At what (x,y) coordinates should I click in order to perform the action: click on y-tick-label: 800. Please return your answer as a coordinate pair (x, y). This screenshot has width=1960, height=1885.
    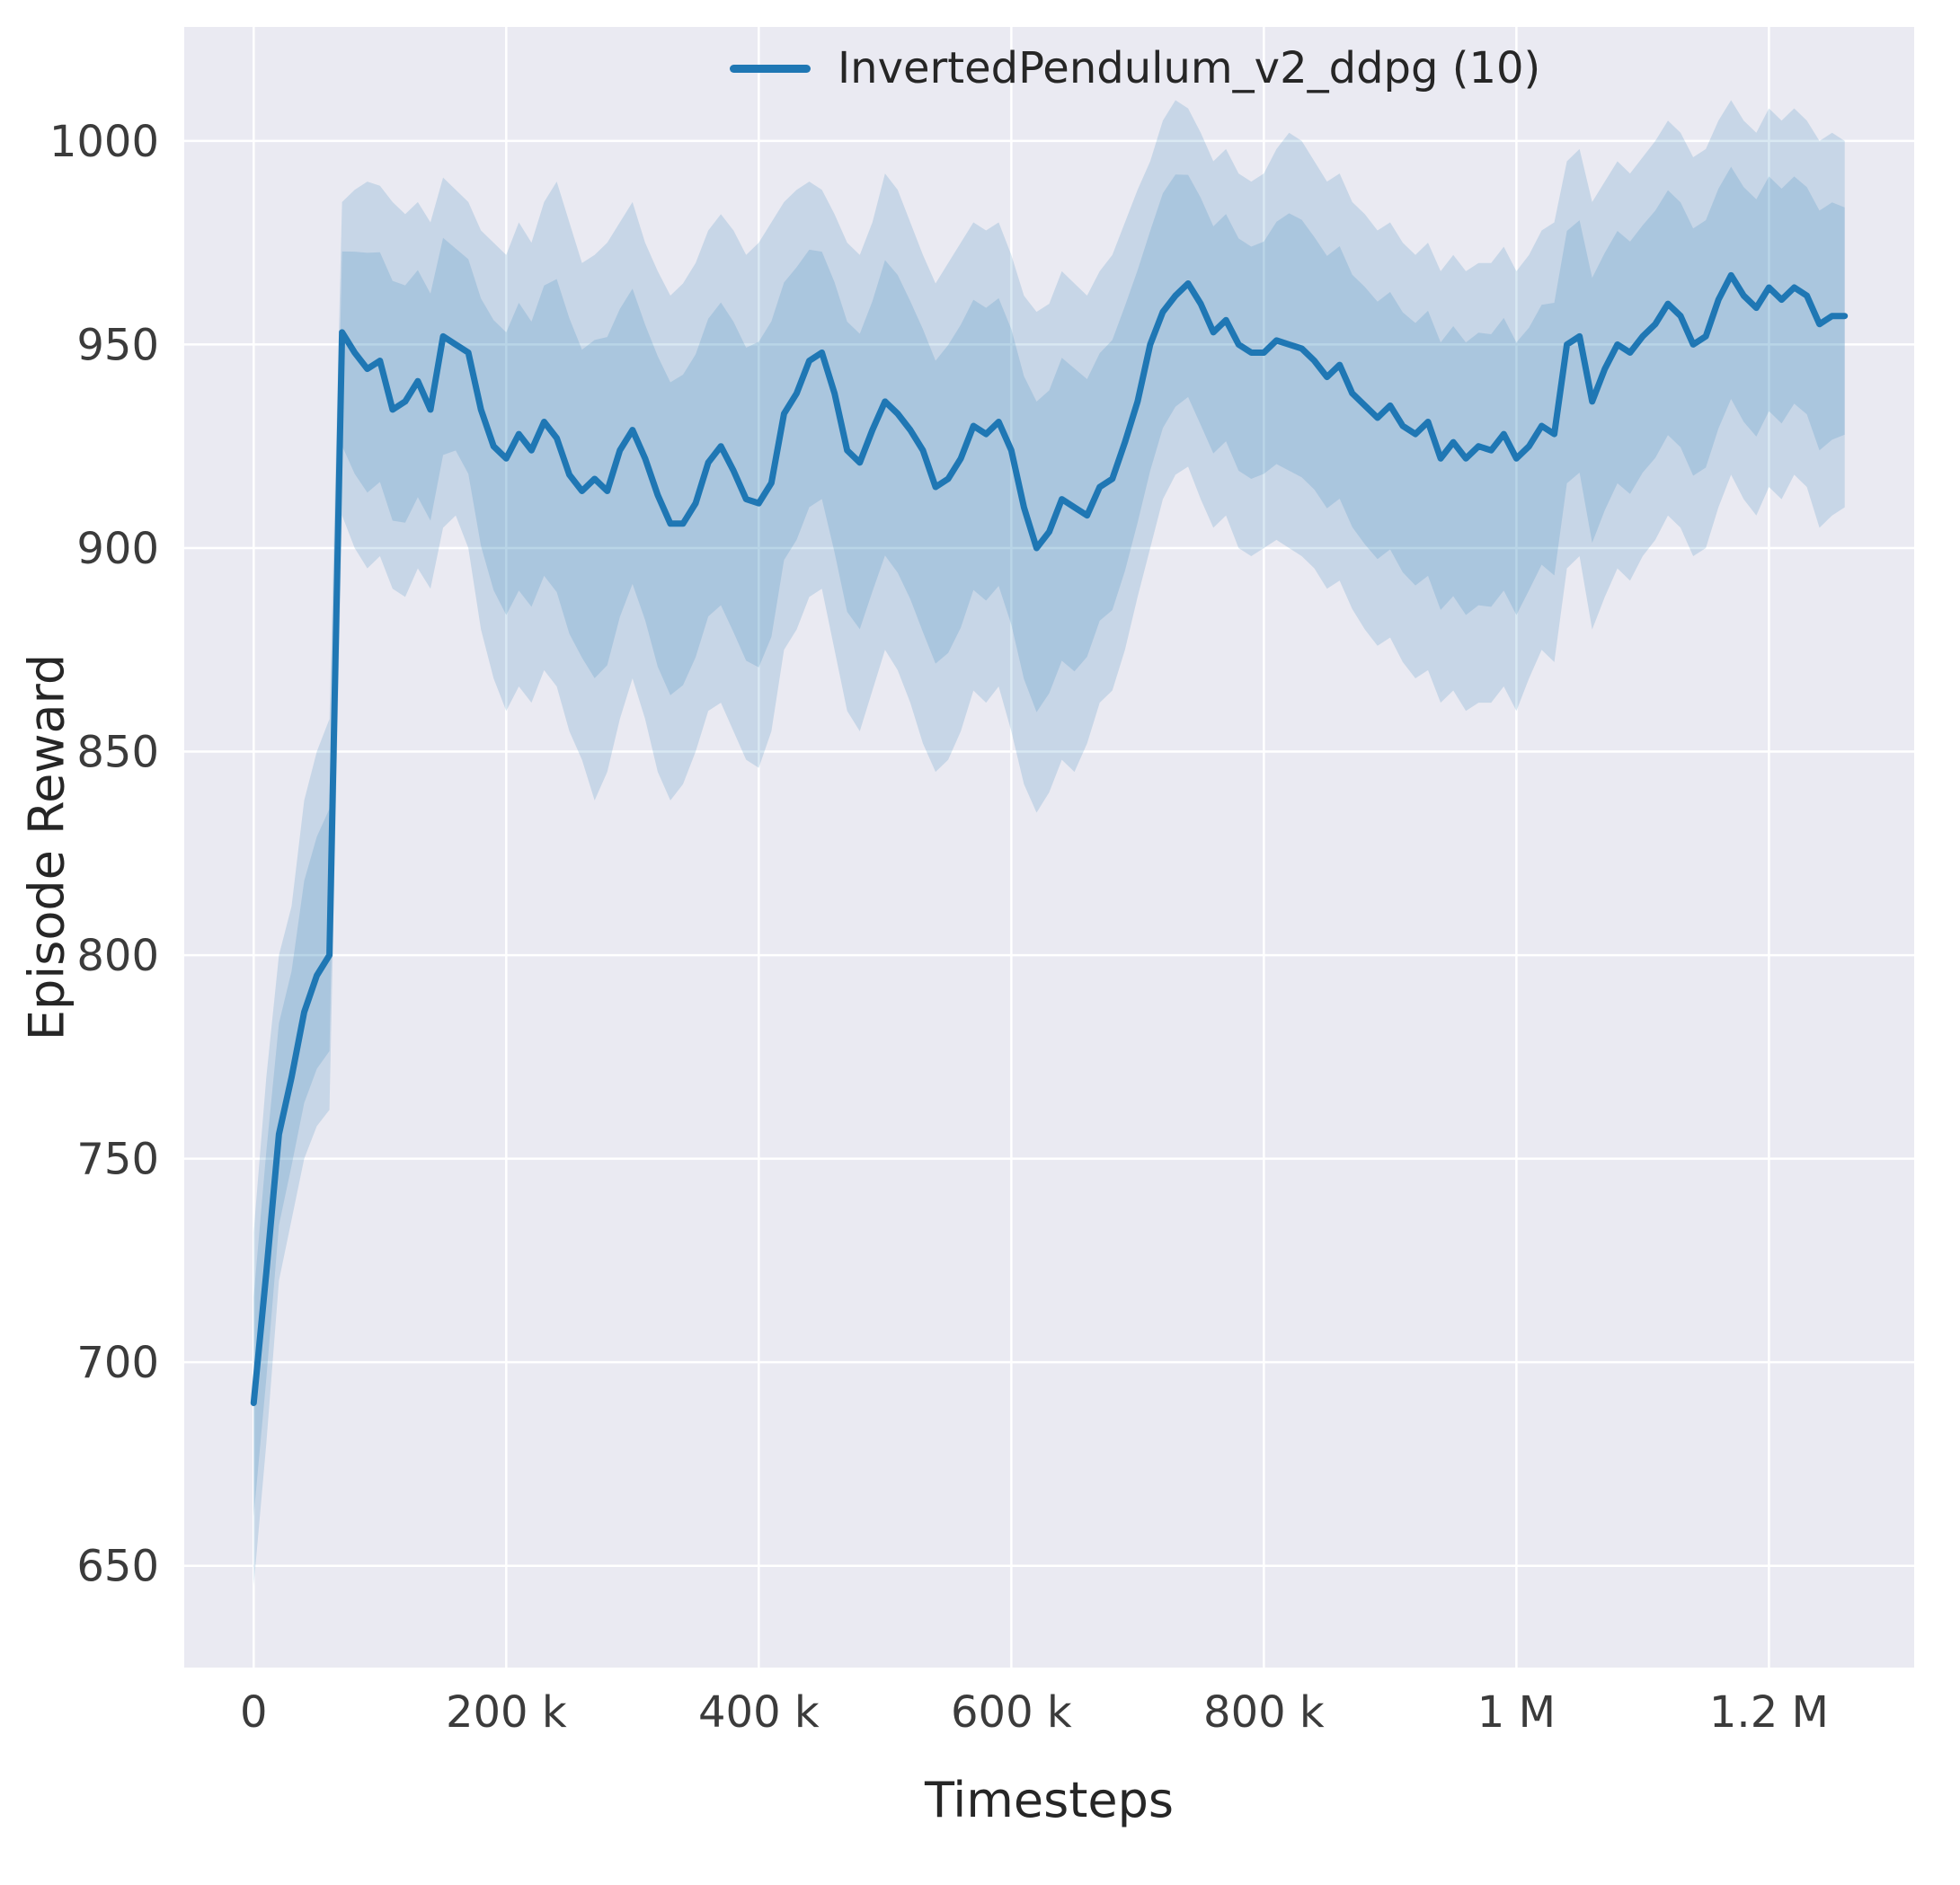
    Looking at the image, I should click on (118, 956).